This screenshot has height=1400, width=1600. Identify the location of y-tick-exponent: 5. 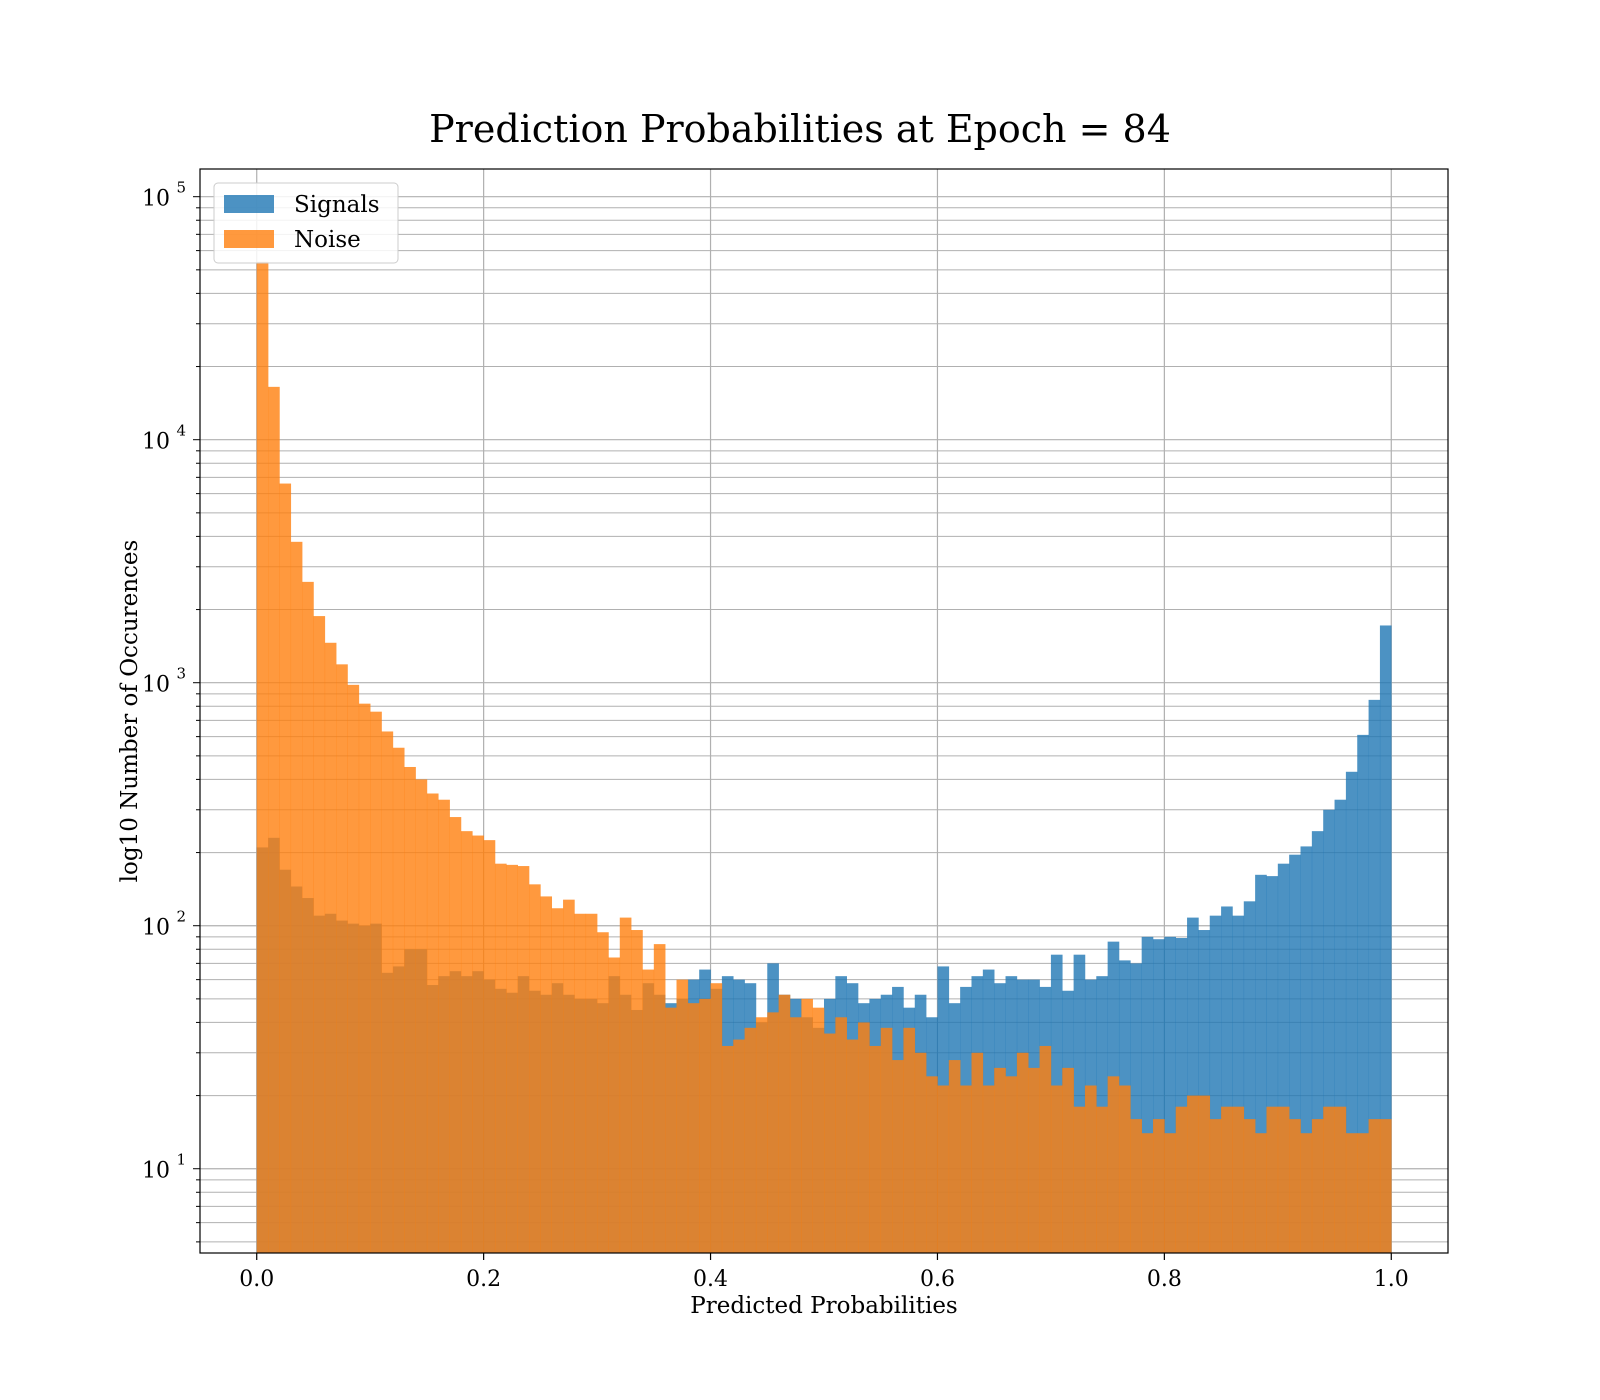
(181, 188).